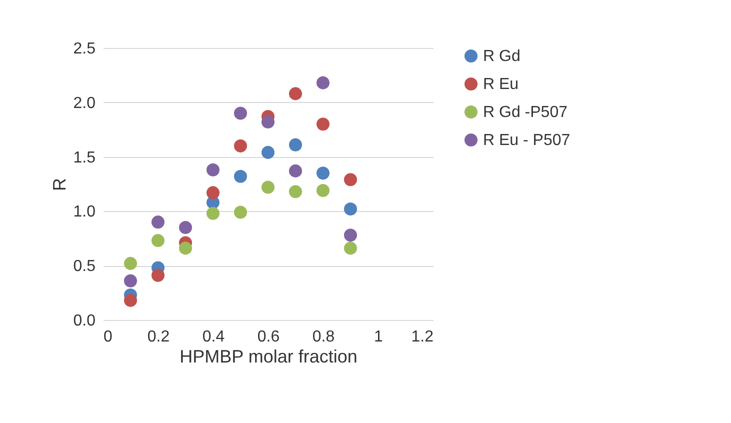  I want to click on y-axis-title: R, so click(59, 184).